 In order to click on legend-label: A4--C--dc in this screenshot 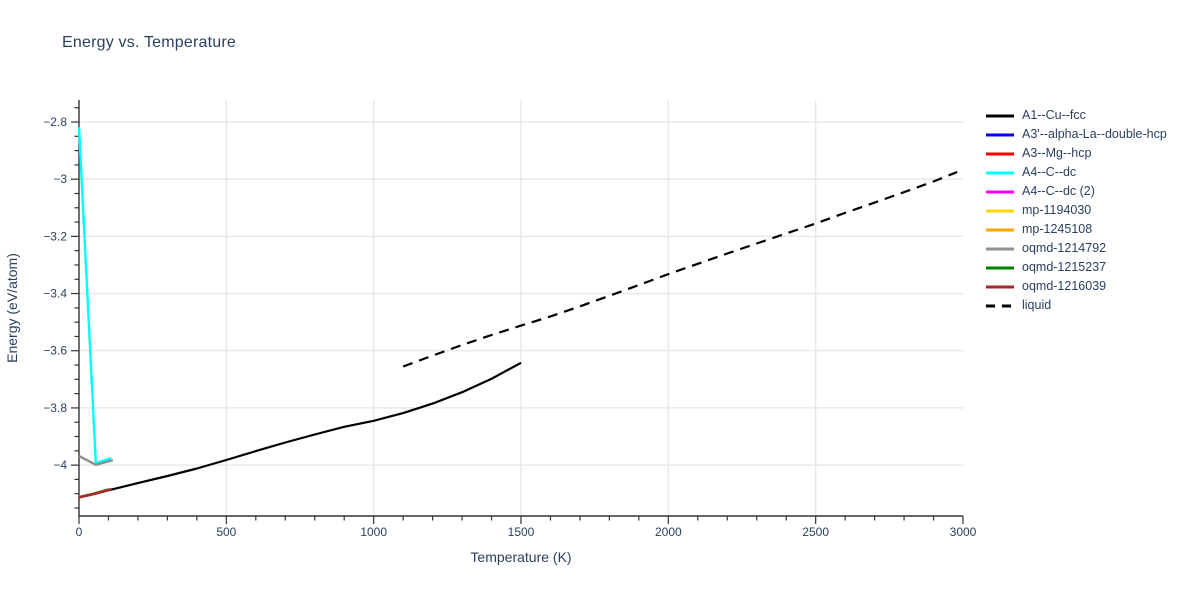, I will do `click(1049, 172)`.